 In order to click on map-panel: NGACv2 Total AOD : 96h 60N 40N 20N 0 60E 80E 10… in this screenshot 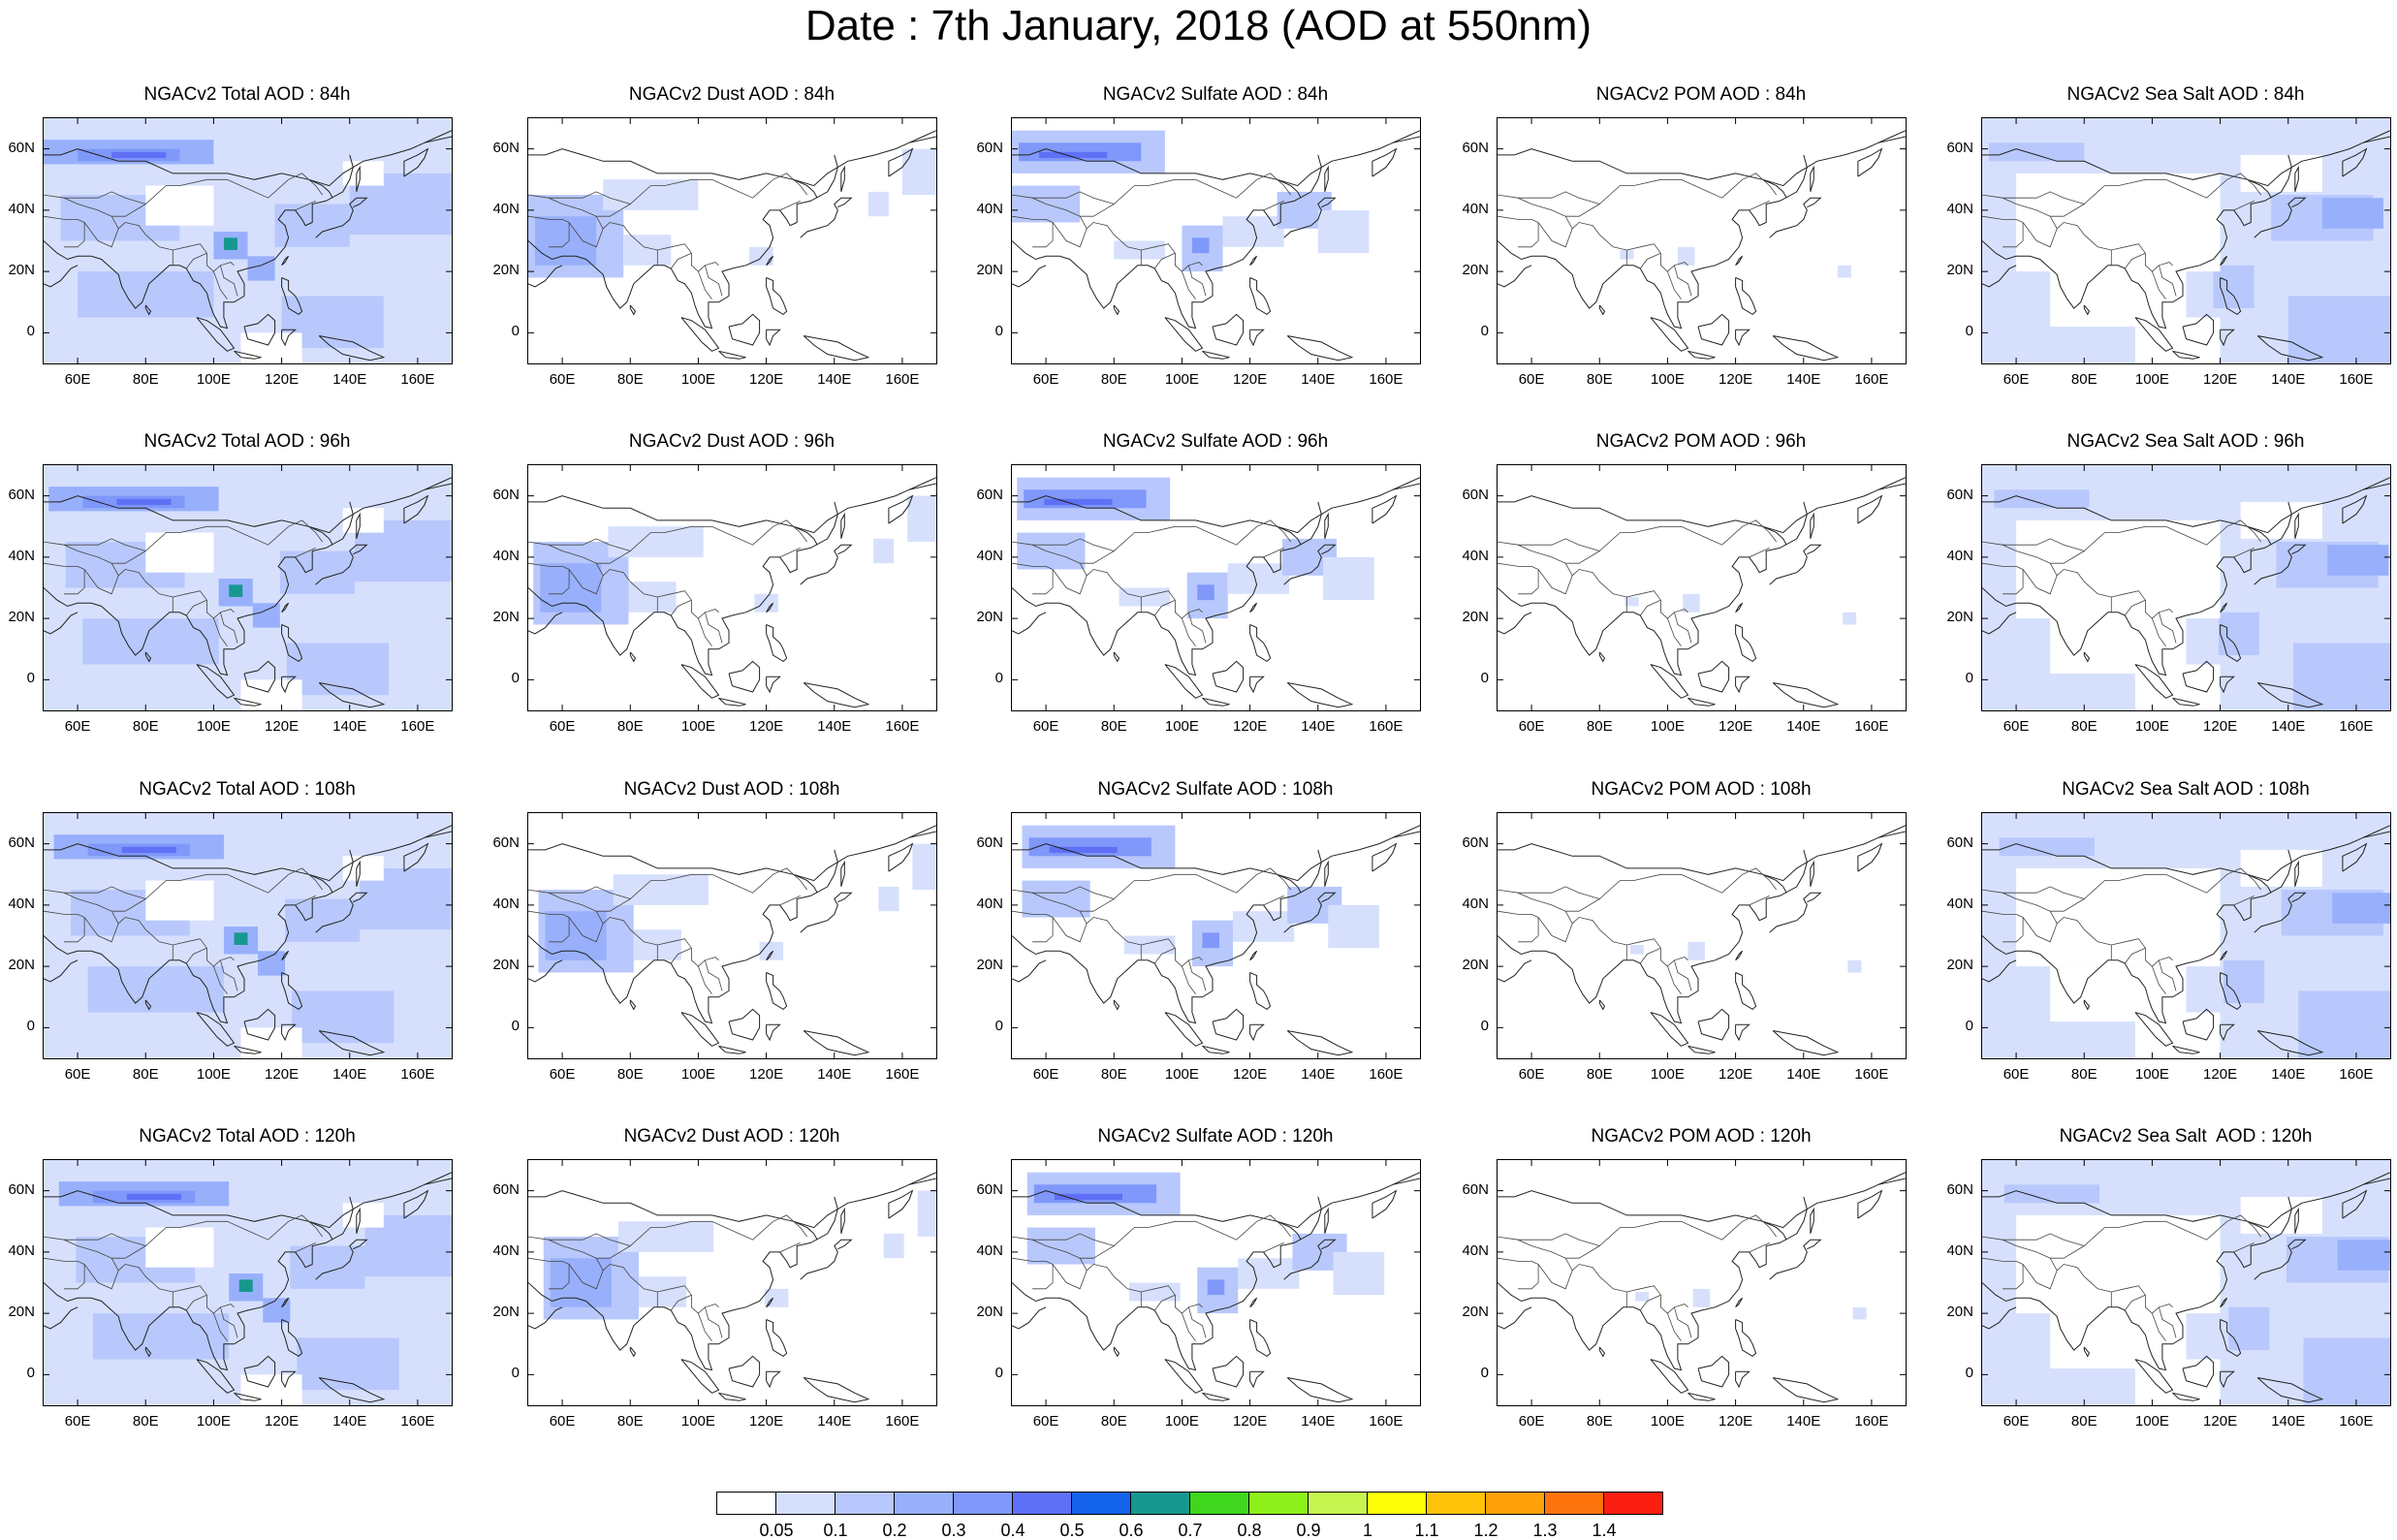, I will do `click(228, 592)`.